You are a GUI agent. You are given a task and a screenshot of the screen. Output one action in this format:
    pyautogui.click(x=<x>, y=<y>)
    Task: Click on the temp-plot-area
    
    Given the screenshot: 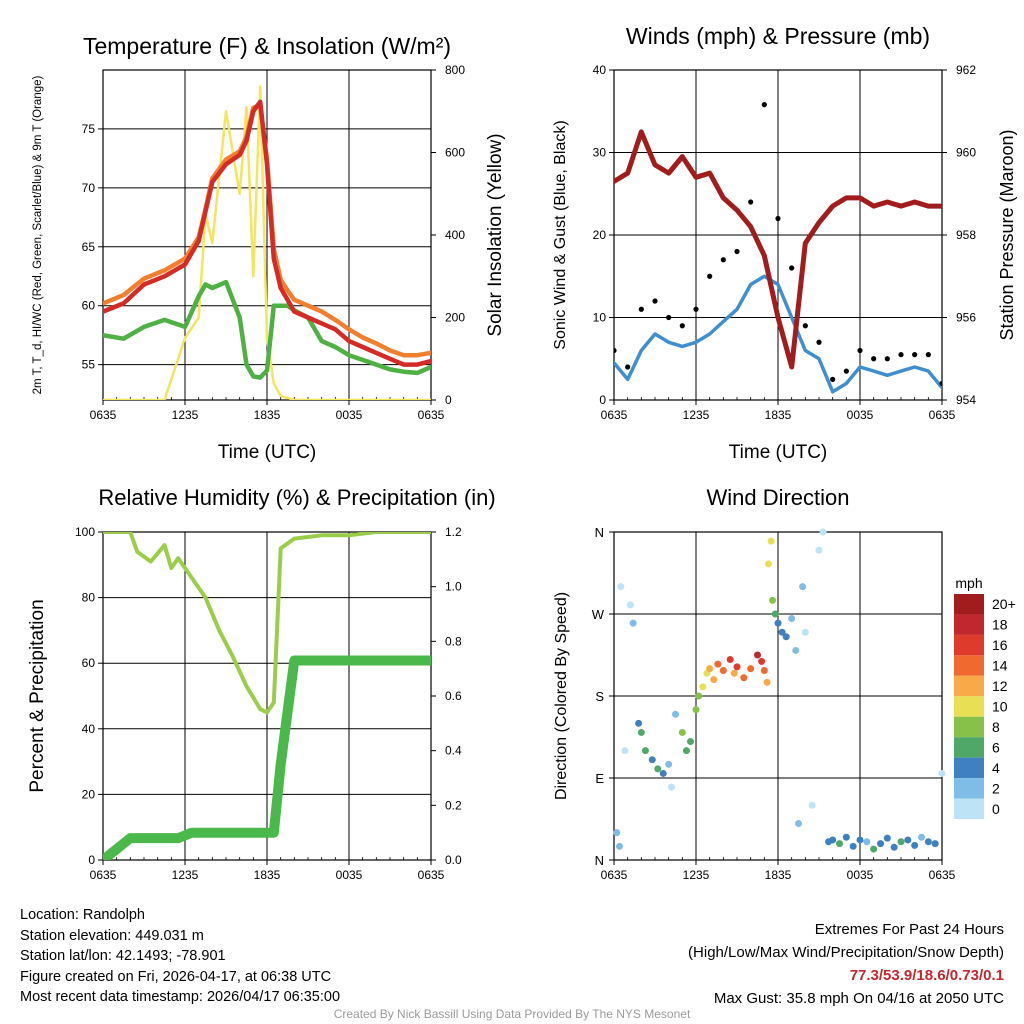 What is the action you would take?
    pyautogui.click(x=267, y=242)
    